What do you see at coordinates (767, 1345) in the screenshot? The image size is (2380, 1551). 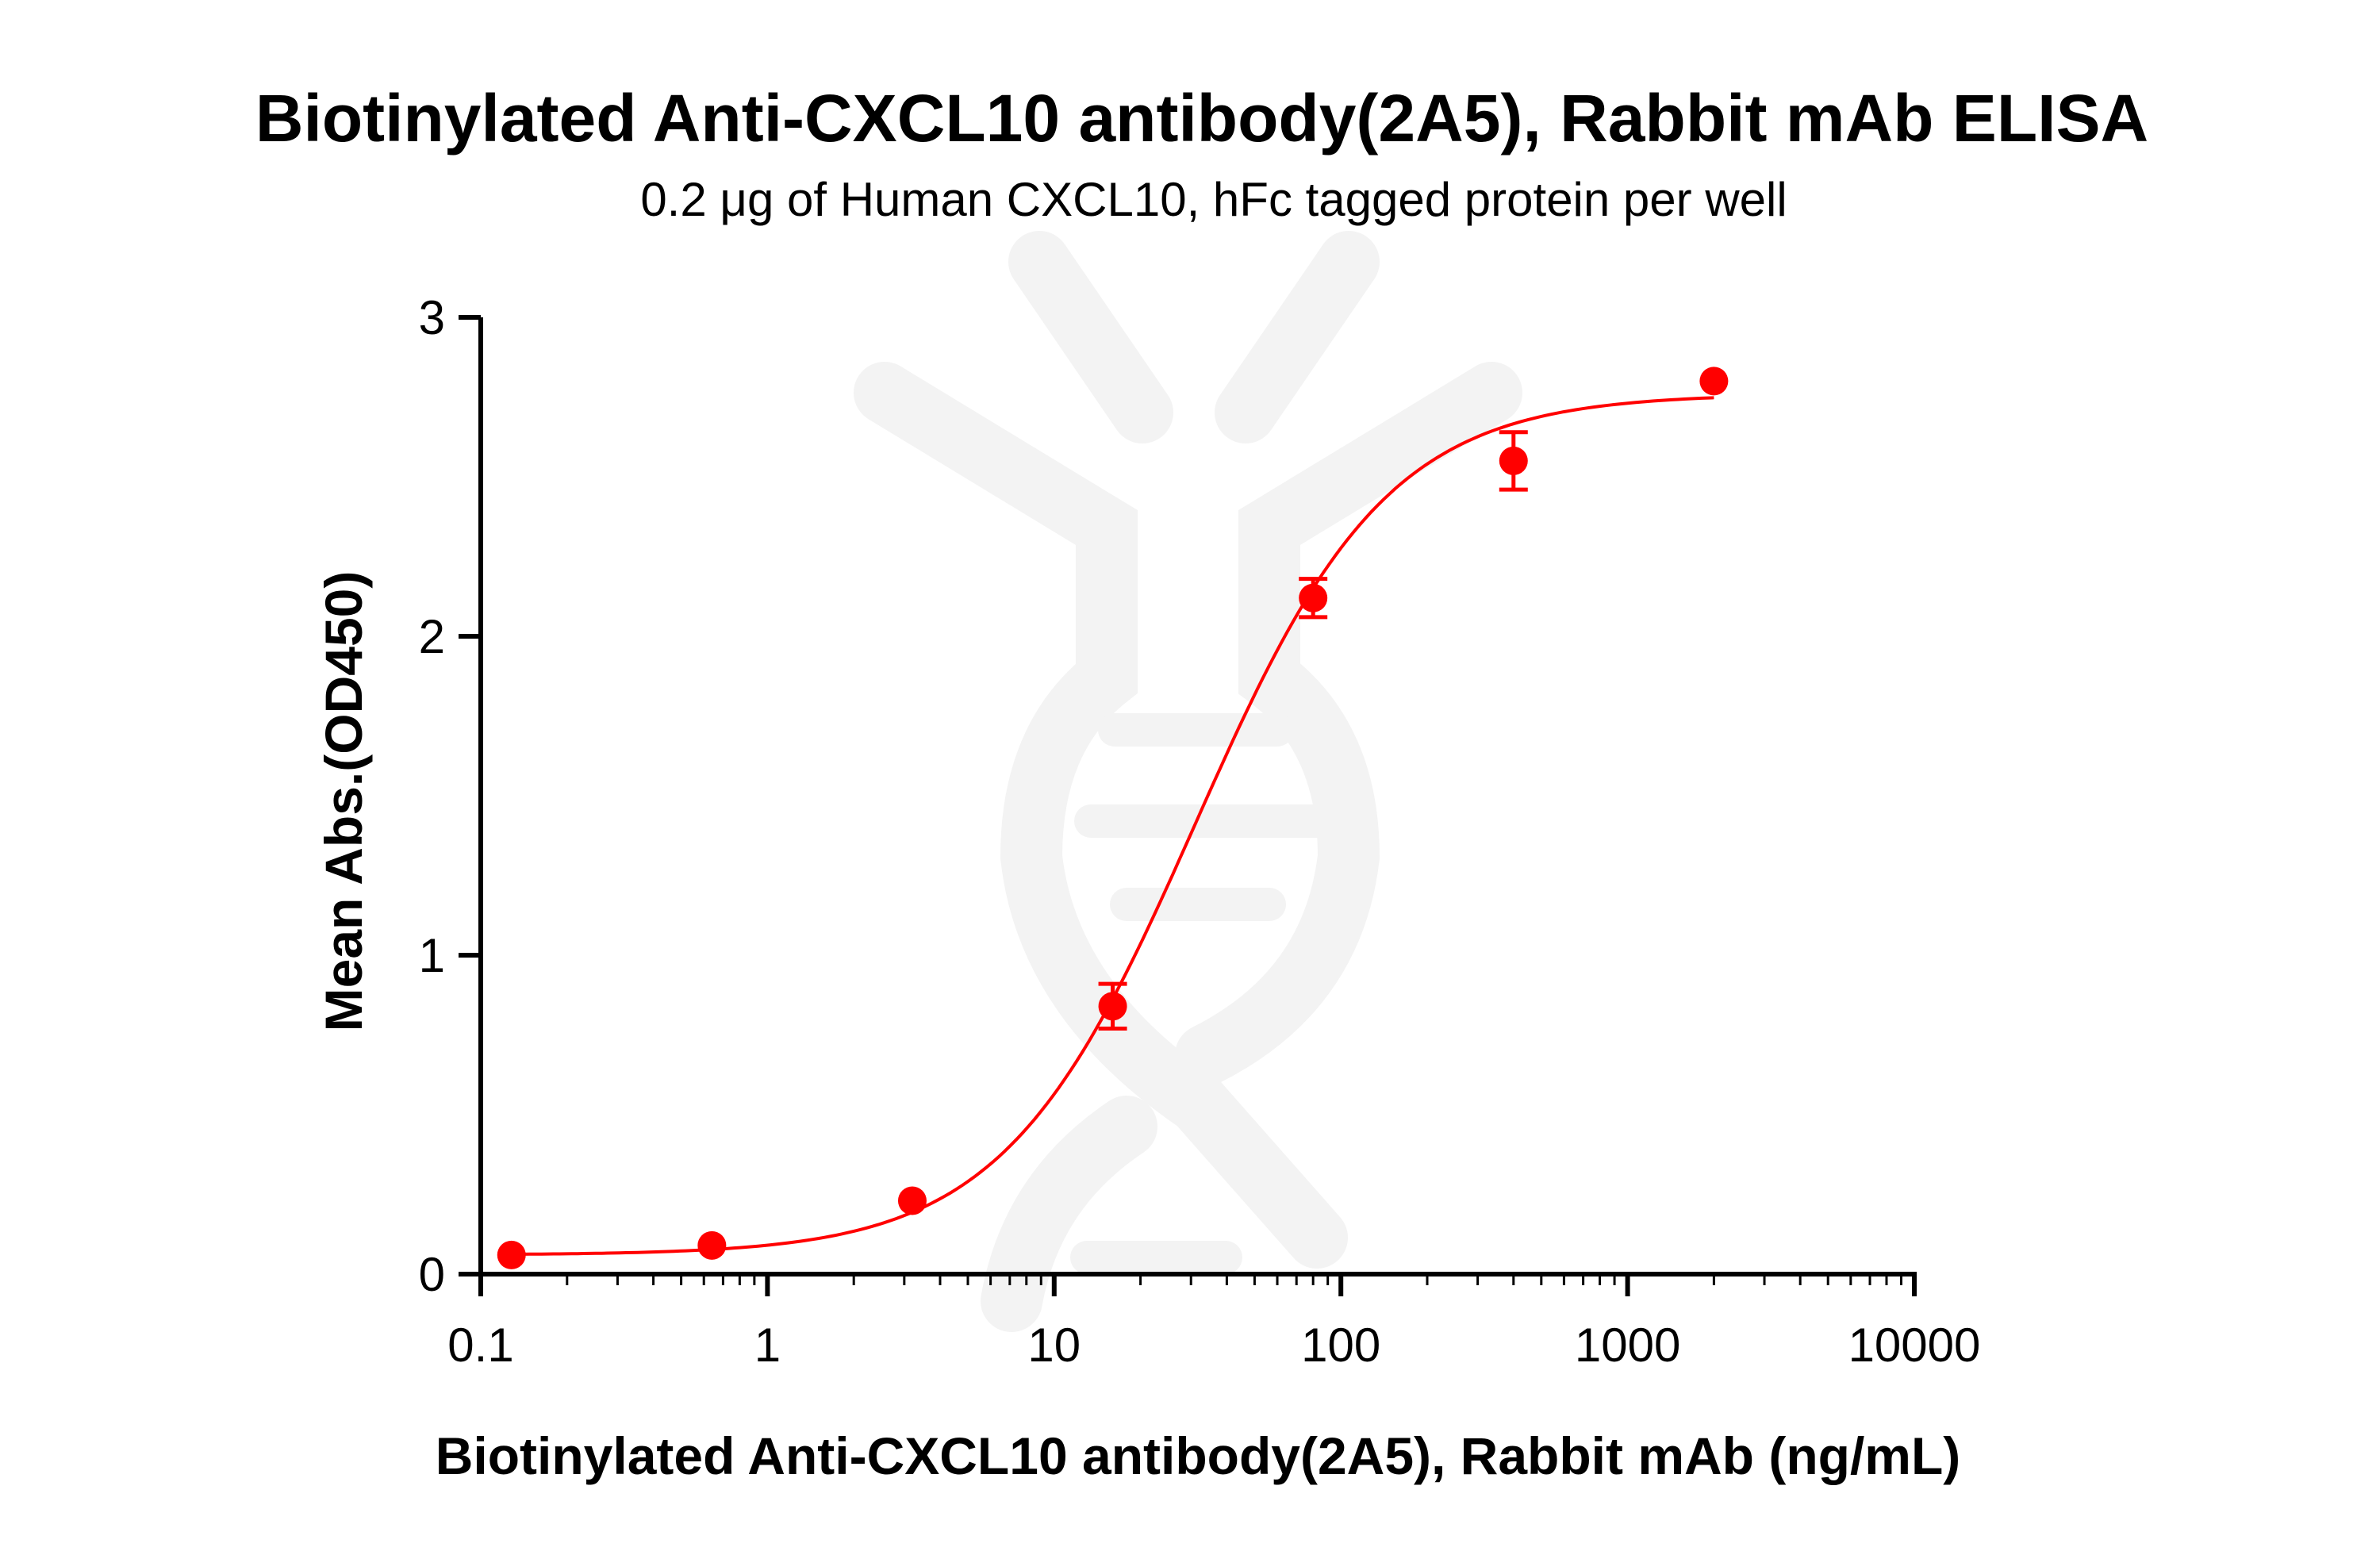 I see `x-tick-label: 1` at bounding box center [767, 1345].